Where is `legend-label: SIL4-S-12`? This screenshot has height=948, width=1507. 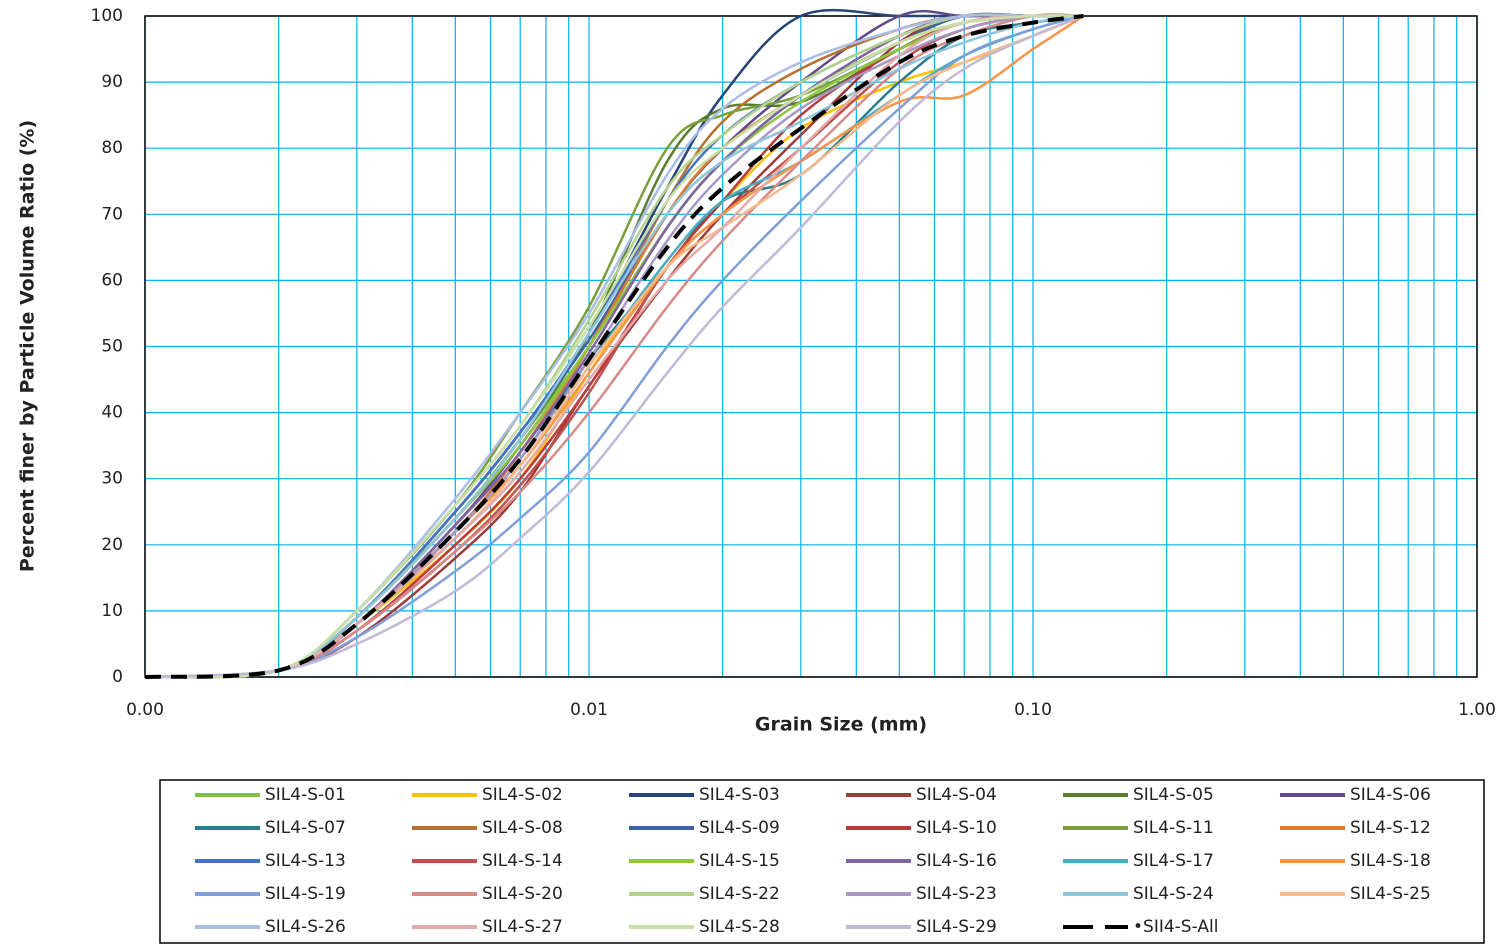 legend-label: SIL4-S-12 is located at coordinates (1390, 828).